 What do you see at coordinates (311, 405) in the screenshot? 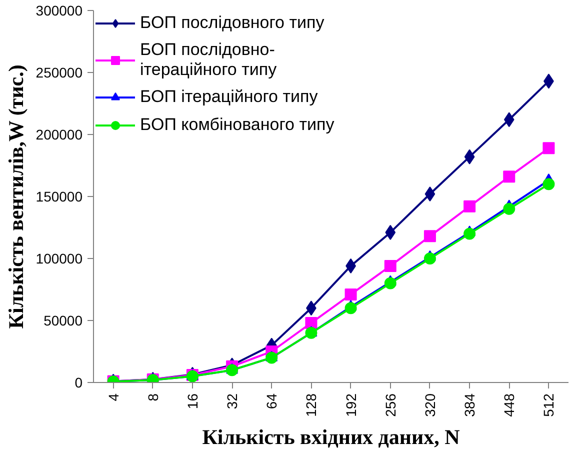
I see `x-tick-label: 128` at bounding box center [311, 405].